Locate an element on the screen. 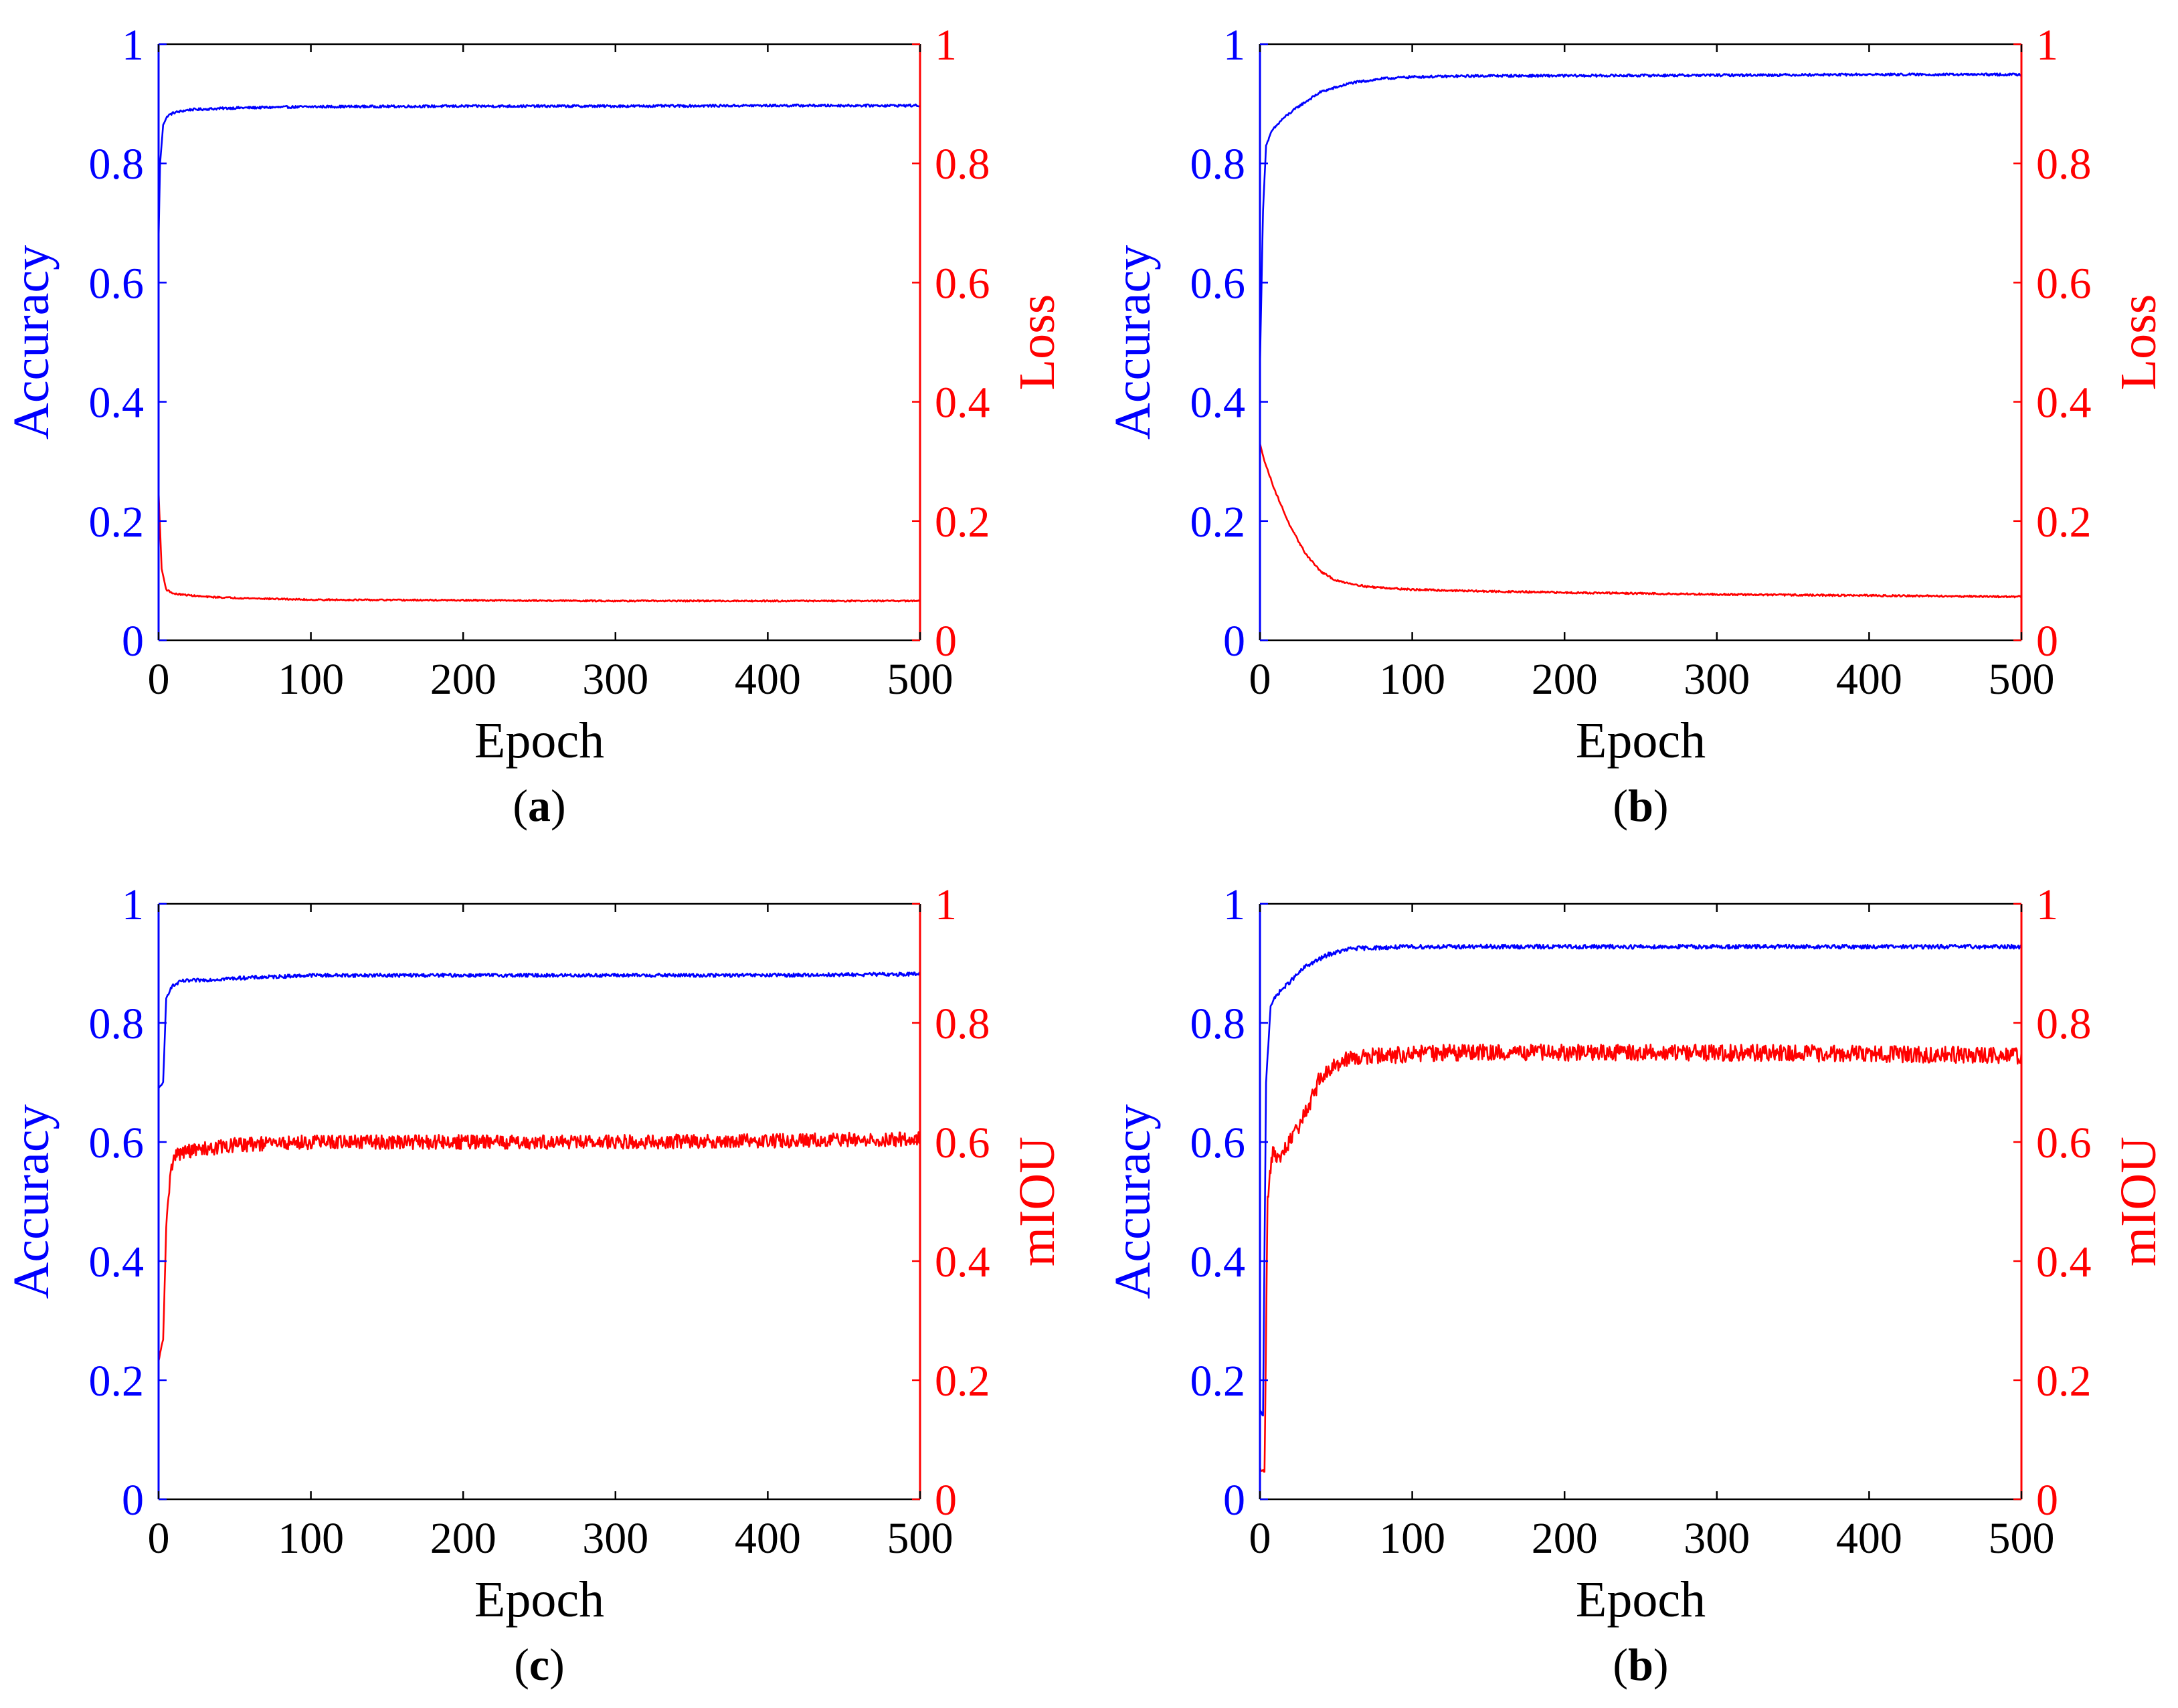  panel-label: (c) is located at coordinates (539, 1664).